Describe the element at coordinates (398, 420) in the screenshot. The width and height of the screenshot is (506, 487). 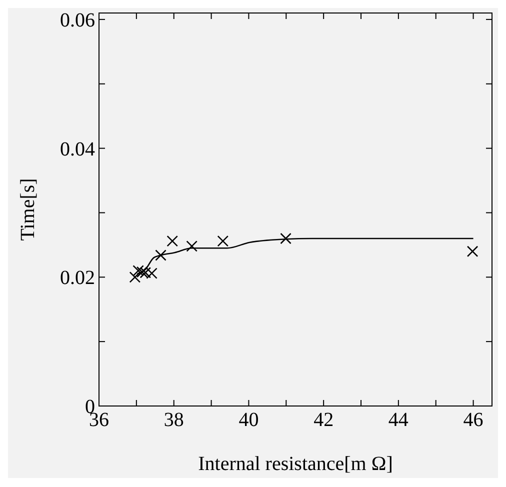
I see `x-tick-label: 44` at that location.